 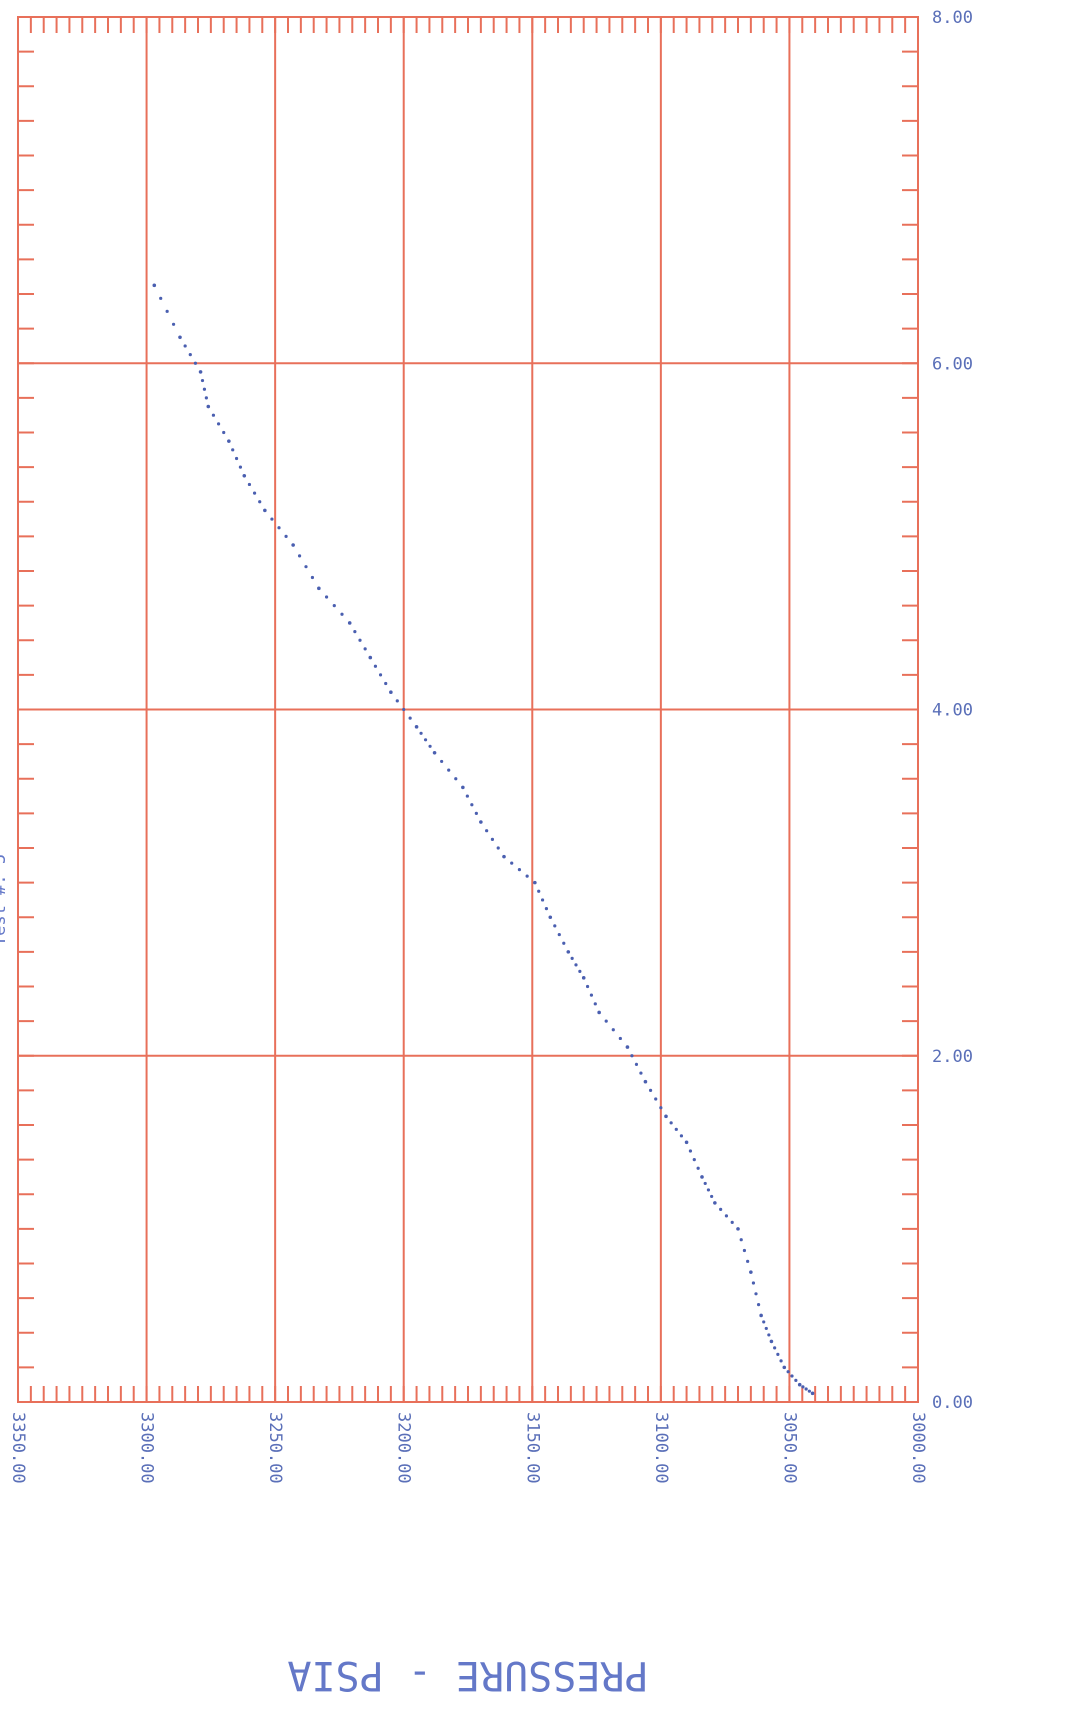 I want to click on x-tick-label: 3250.00, so click(x=275, y=1448).